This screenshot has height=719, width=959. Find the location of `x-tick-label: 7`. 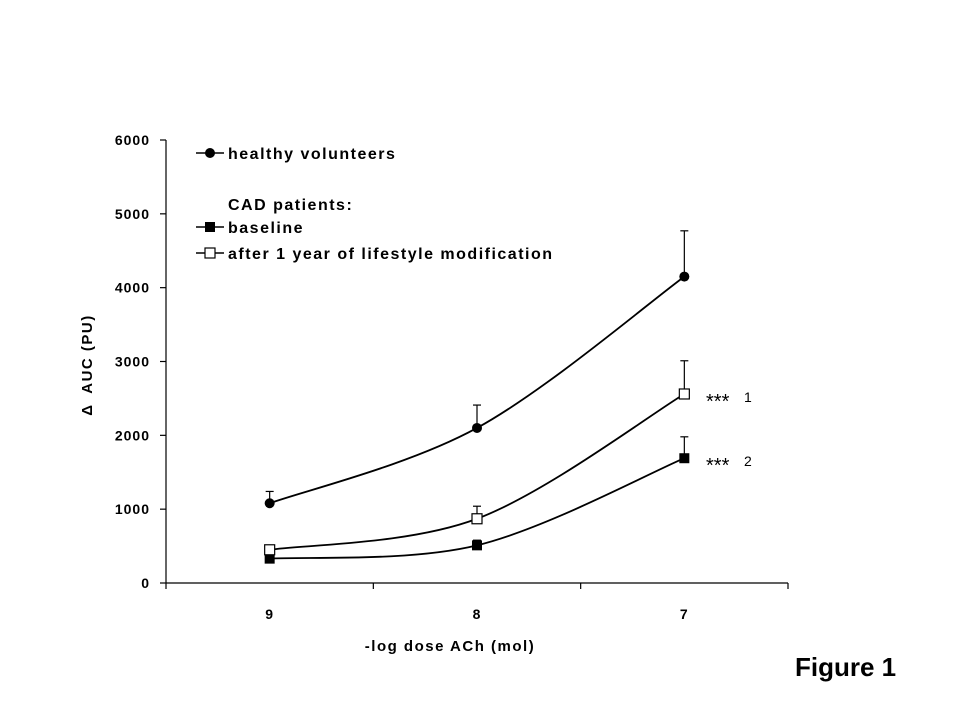

x-tick-label: 7 is located at coordinates (684, 614).